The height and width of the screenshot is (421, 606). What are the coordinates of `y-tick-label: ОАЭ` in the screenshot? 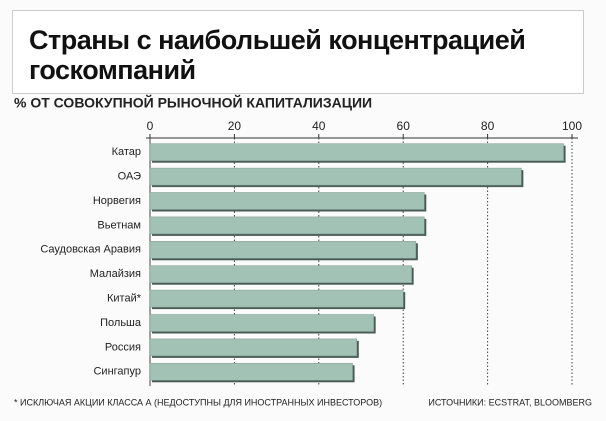 It's located at (129, 177).